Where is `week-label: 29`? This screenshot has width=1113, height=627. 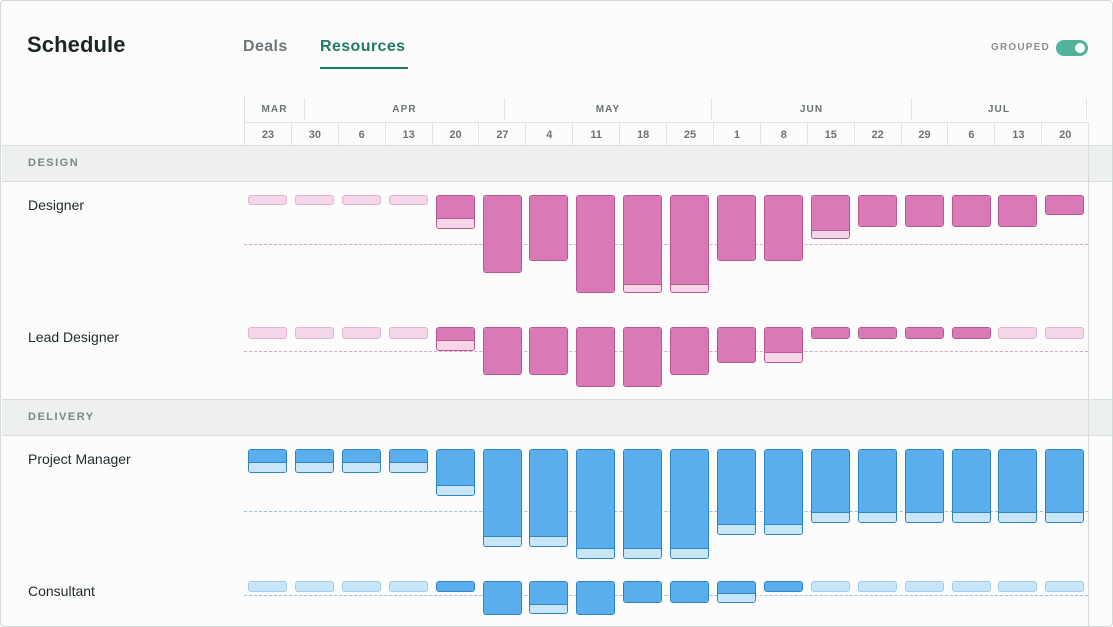
week-label: 29 is located at coordinates (925, 134).